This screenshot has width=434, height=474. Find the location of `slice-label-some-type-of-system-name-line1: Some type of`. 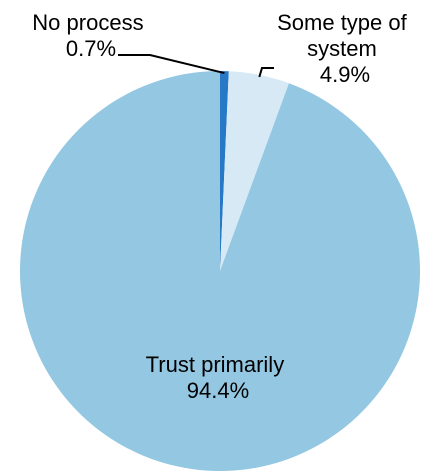

slice-label-some-type-of-system-name-line1: Some type of is located at coordinates (342, 22).